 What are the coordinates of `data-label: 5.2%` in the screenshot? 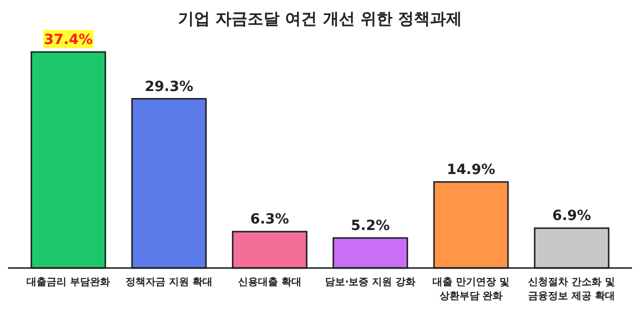 It's located at (370, 226).